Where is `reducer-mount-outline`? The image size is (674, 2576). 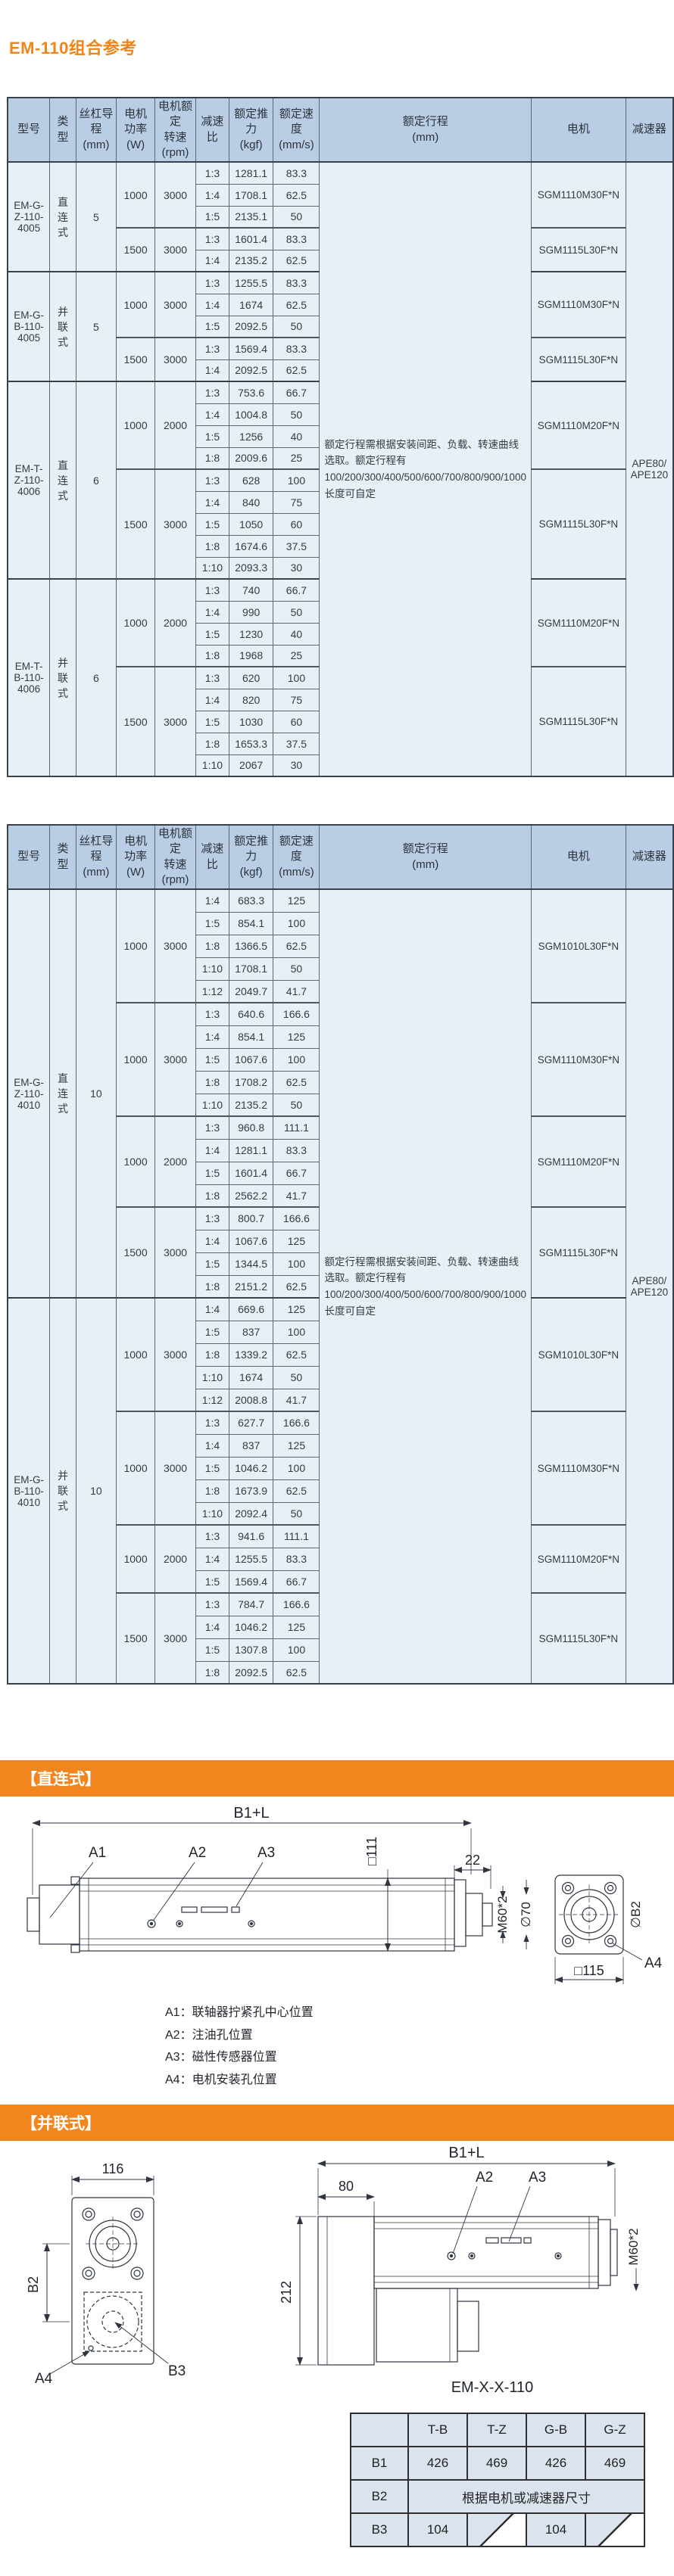
reducer-mount-outline is located at coordinates (112, 2321).